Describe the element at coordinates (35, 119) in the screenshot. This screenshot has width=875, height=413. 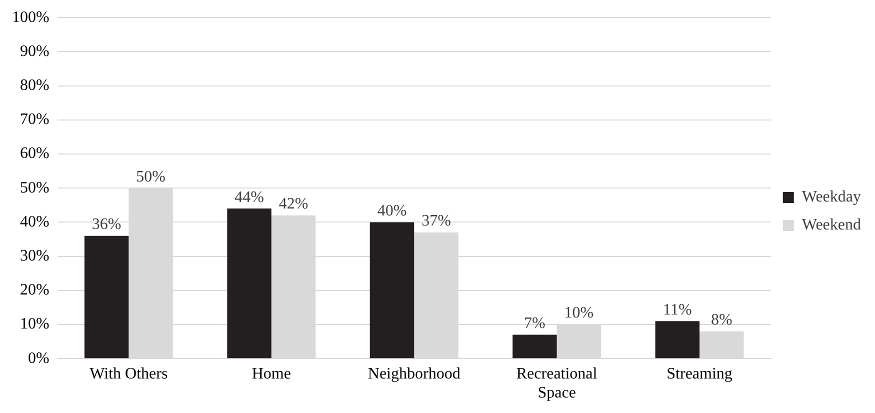
I see `y-tick-label: 70%` at that location.